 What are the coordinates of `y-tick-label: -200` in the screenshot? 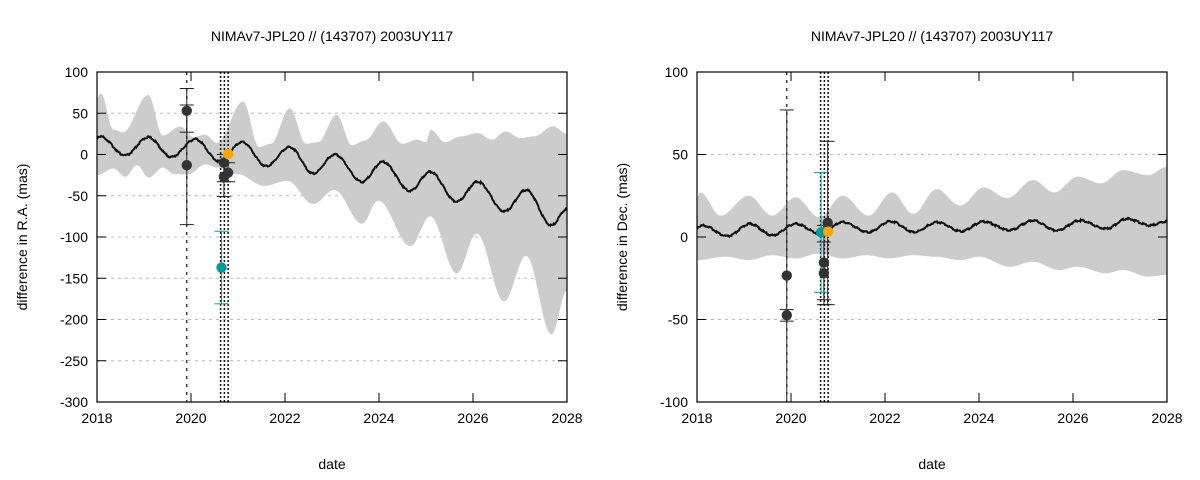 It's located at (74, 320).